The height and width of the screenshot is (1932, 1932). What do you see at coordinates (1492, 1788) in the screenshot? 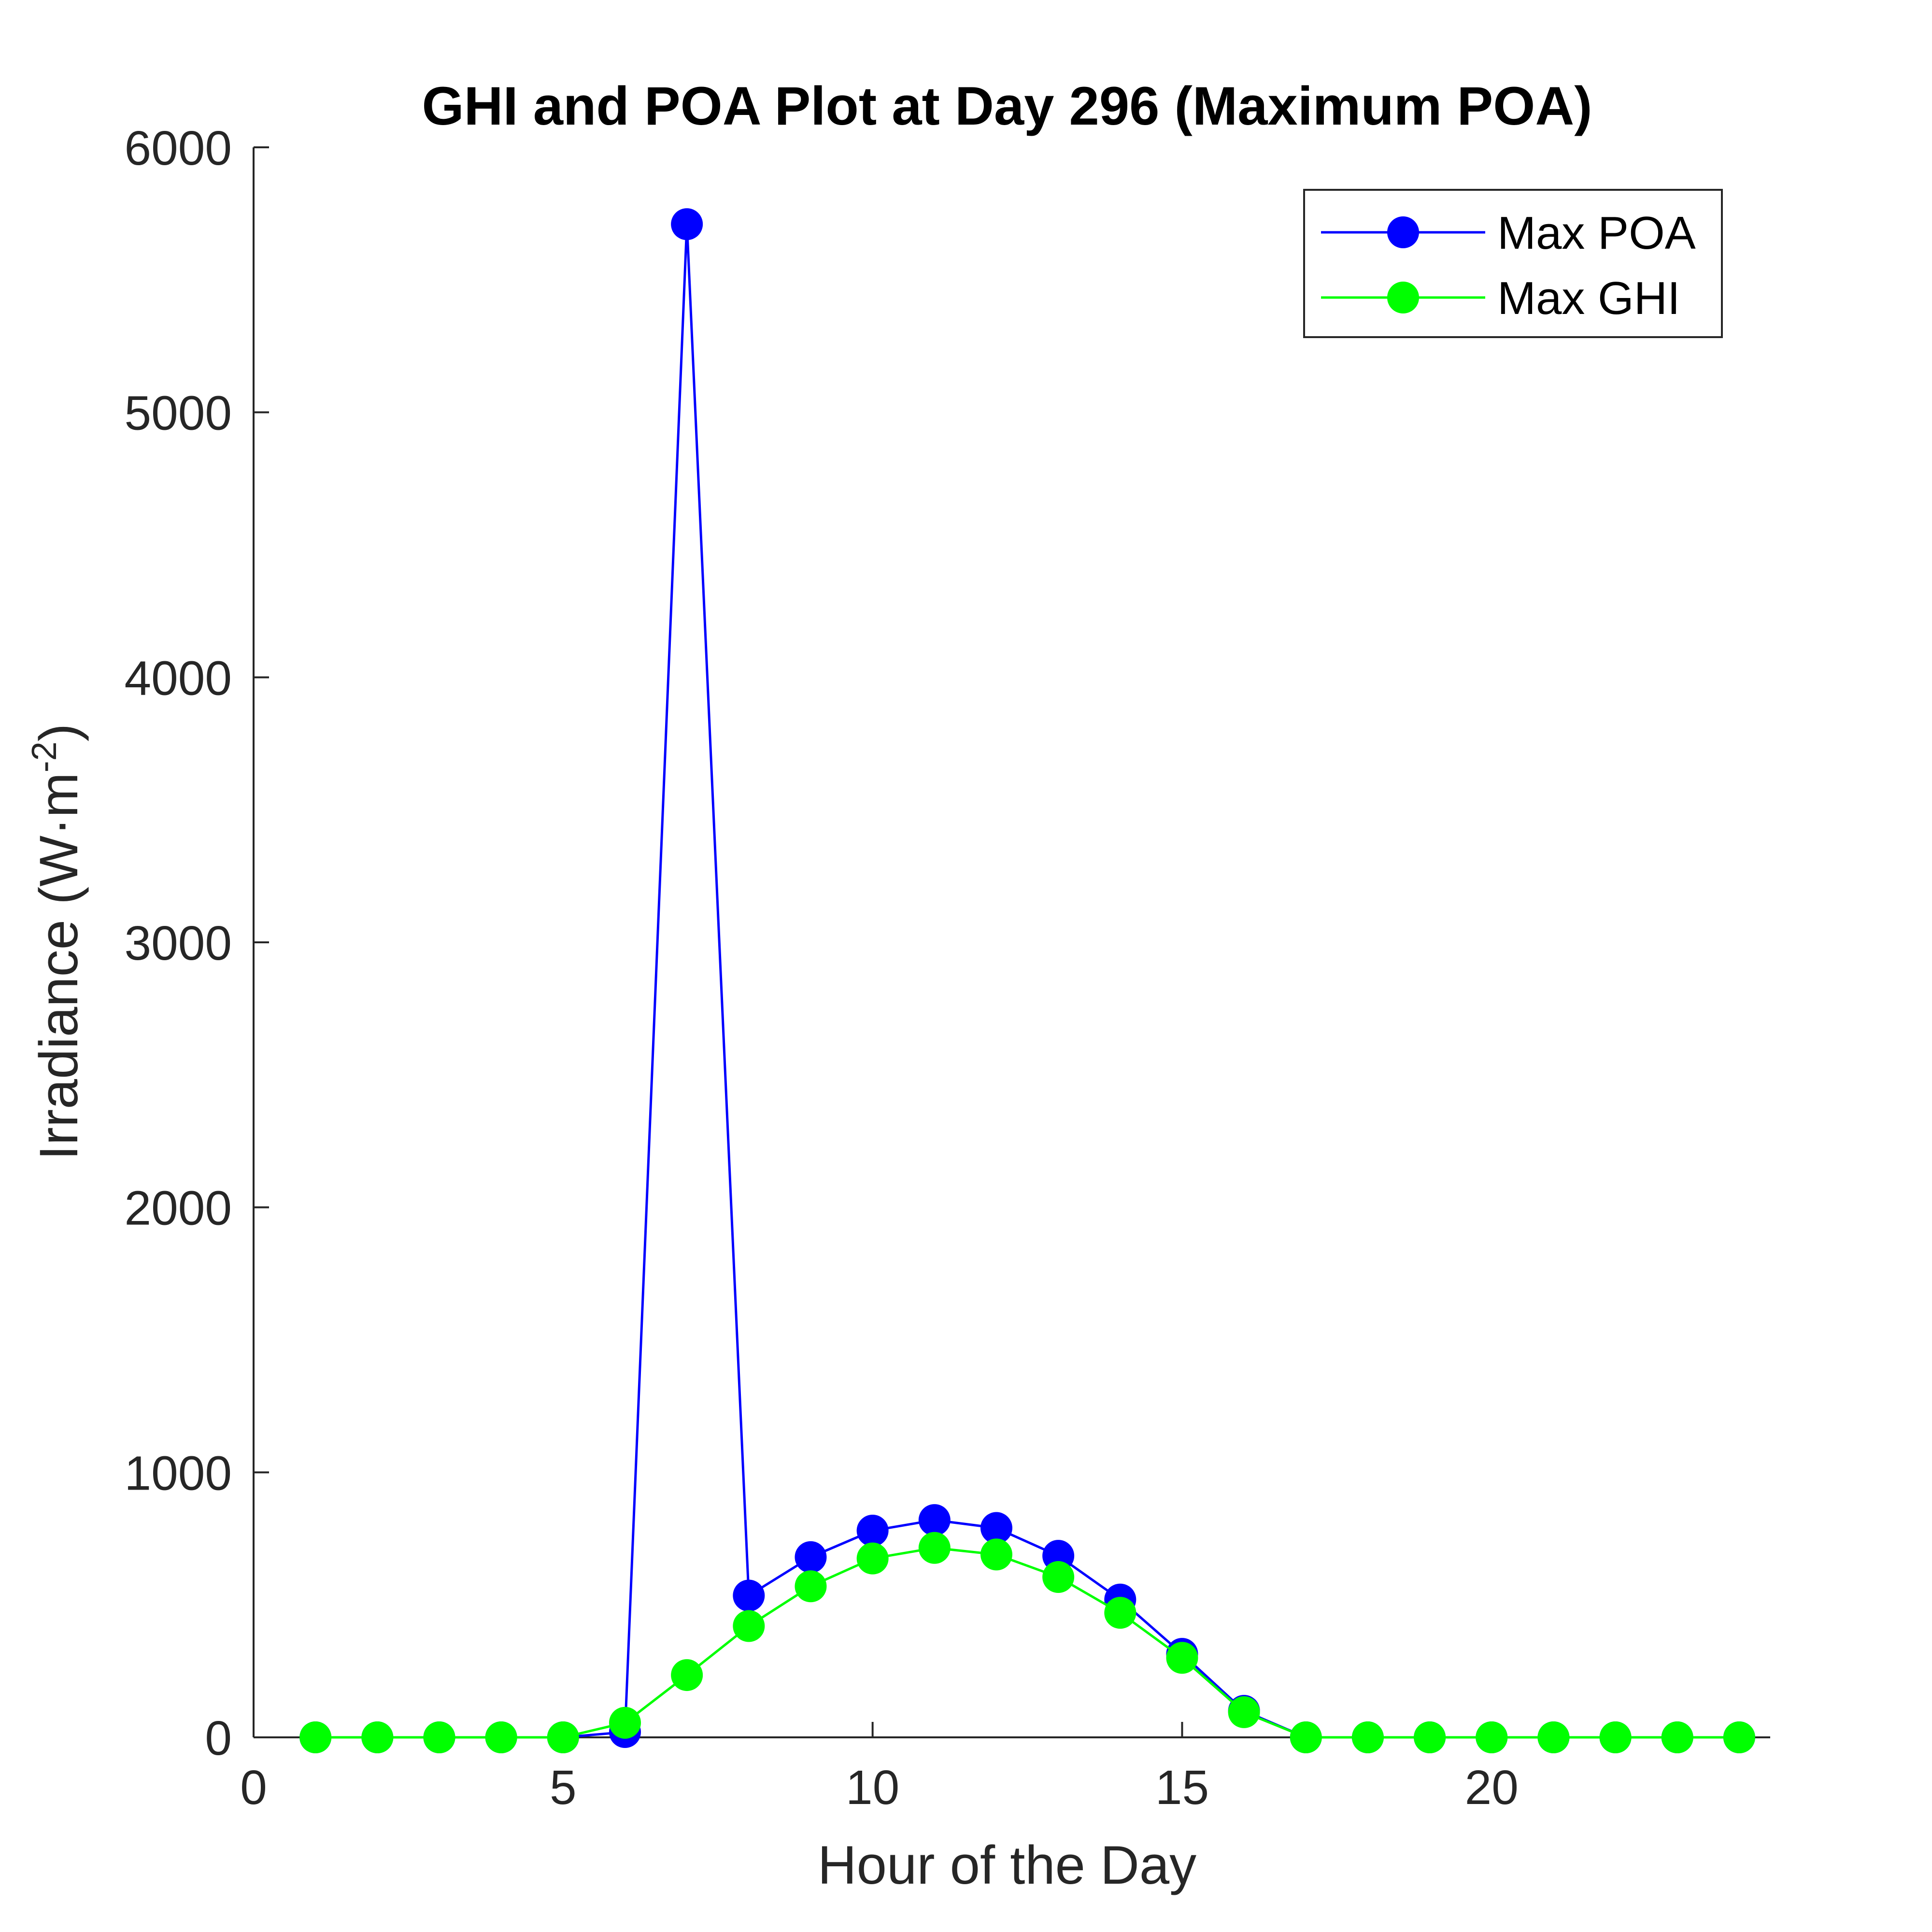
I see `x-tick-label: 20` at bounding box center [1492, 1788].